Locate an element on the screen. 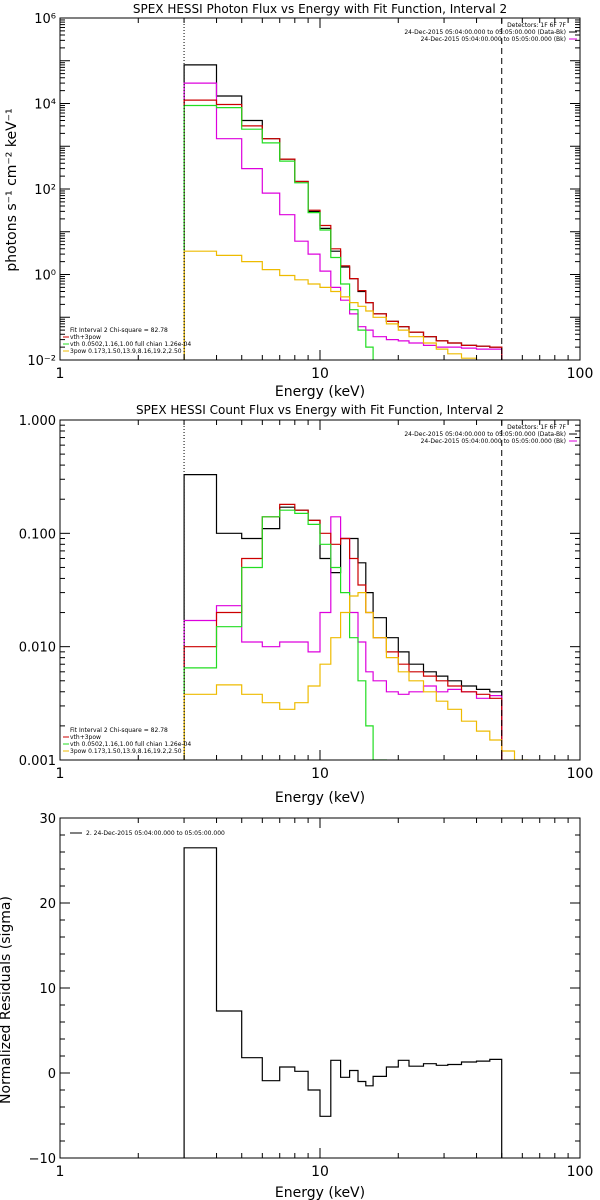  y-tick-label: 10⁴ is located at coordinates (45, 105).